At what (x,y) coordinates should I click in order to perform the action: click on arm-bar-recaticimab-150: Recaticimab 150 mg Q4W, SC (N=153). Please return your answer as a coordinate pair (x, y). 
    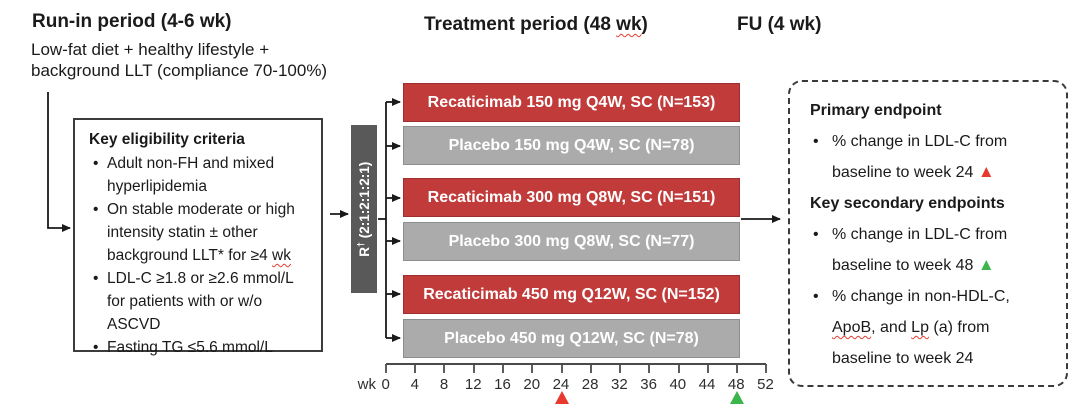
    Looking at the image, I should click on (571, 102).